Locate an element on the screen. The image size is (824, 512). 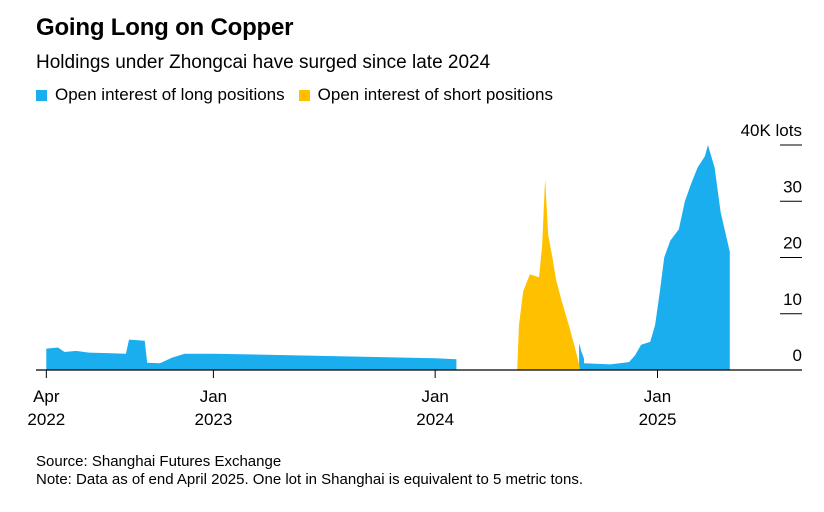
legend-swatch-long is located at coordinates (41, 95).